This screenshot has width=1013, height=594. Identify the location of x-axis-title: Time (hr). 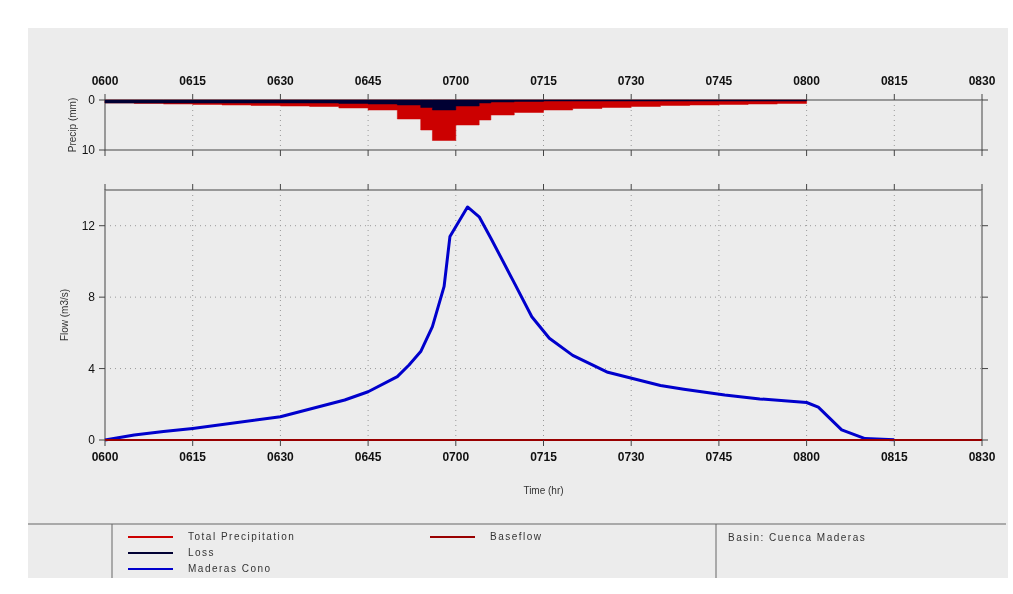
(543, 490).